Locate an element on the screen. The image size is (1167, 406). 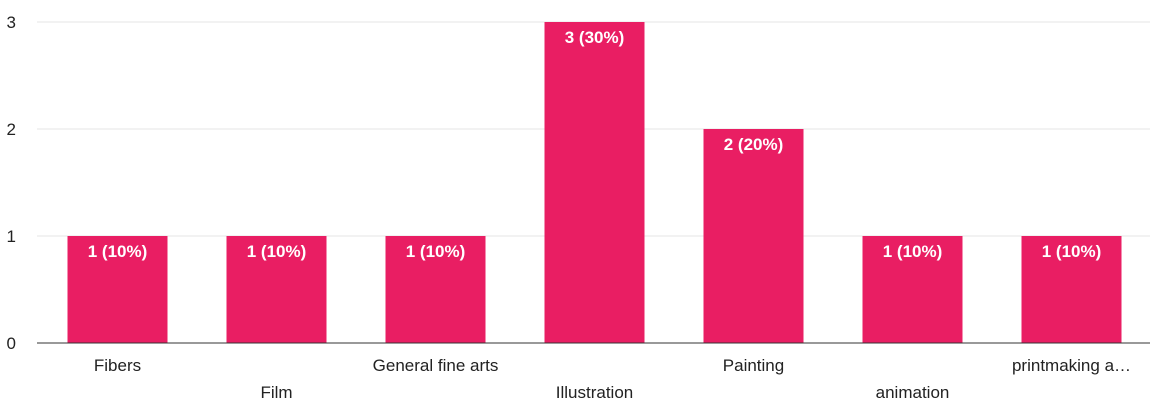
bar-data-label: 3 (30%) is located at coordinates (595, 37).